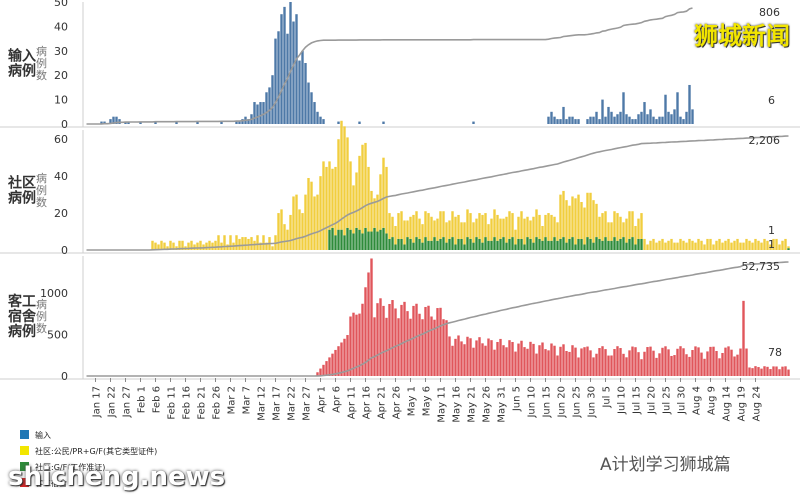 This screenshot has width=800, height=496. Describe the element at coordinates (21, 183) in the screenshot. I see `panel-title: 社区` at that location.